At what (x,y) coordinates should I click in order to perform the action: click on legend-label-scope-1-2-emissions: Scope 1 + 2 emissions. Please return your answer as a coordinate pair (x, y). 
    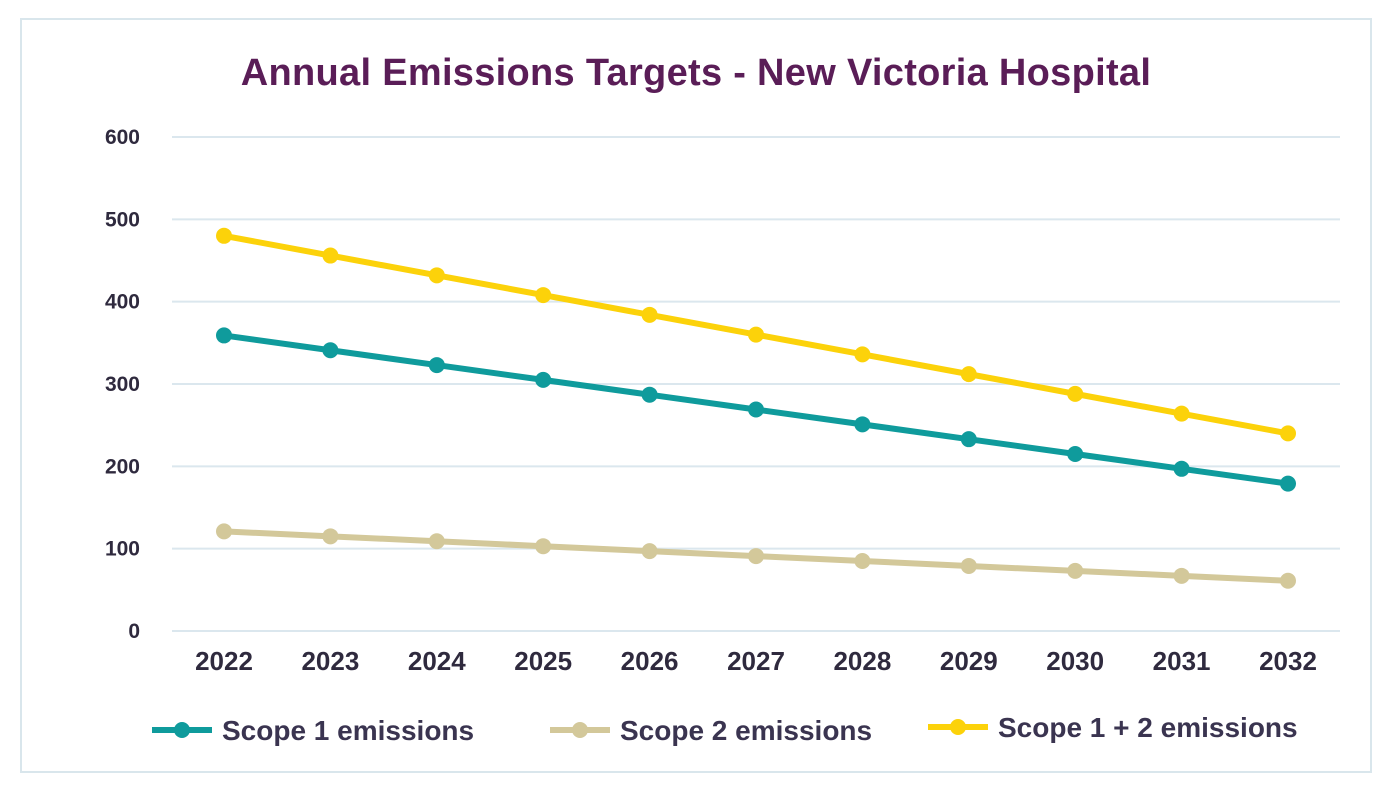
    Looking at the image, I should click on (1148, 727).